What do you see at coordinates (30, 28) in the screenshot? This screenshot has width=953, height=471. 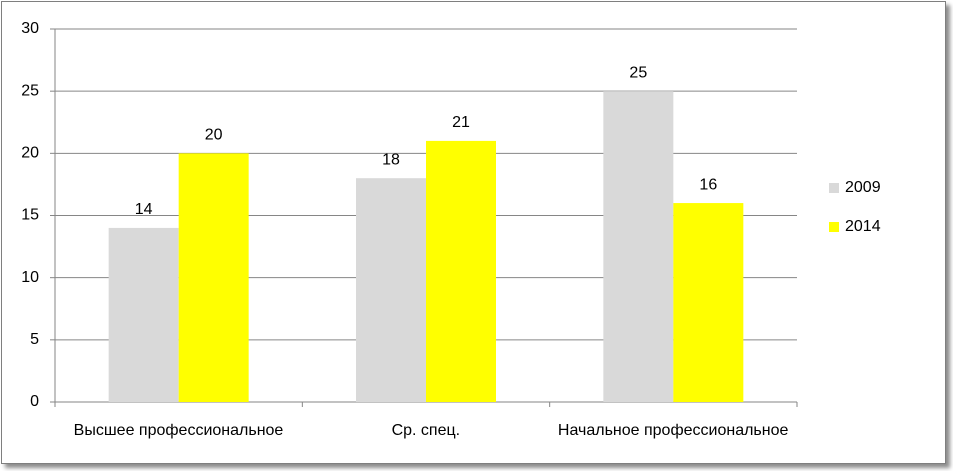 I see `y-tick-label: 30` at bounding box center [30, 28].